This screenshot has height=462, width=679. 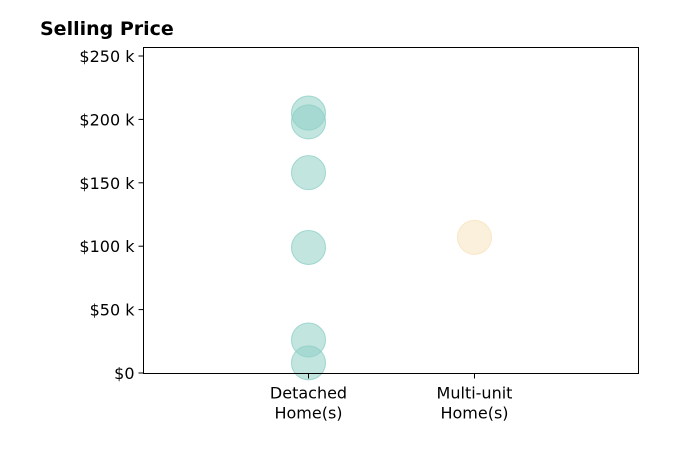 I want to click on x-tick-label: Multi-unit Home(s), so click(x=475, y=403).